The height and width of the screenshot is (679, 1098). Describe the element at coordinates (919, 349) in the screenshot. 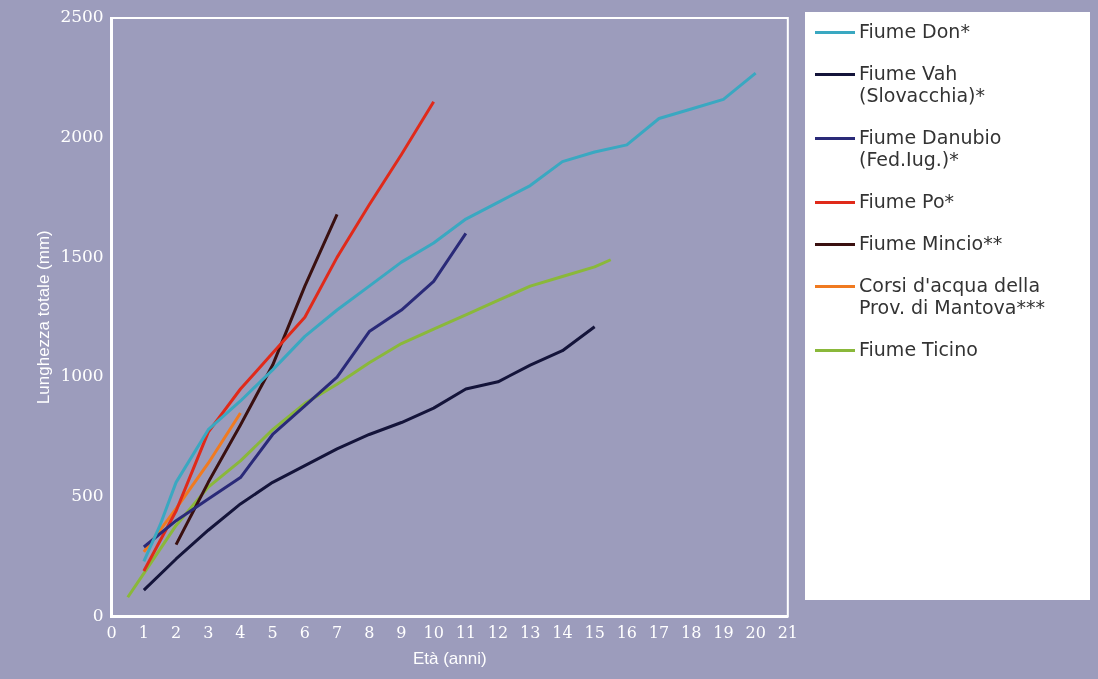

I see `legend-label: Fiume Ticino` at that location.